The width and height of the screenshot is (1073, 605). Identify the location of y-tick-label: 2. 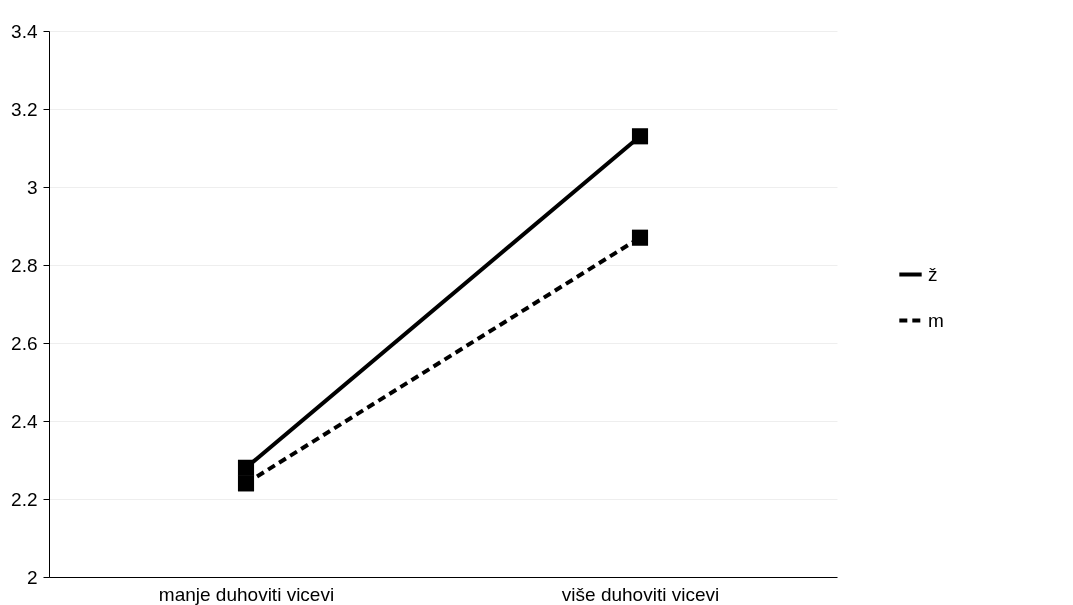
(32, 577).